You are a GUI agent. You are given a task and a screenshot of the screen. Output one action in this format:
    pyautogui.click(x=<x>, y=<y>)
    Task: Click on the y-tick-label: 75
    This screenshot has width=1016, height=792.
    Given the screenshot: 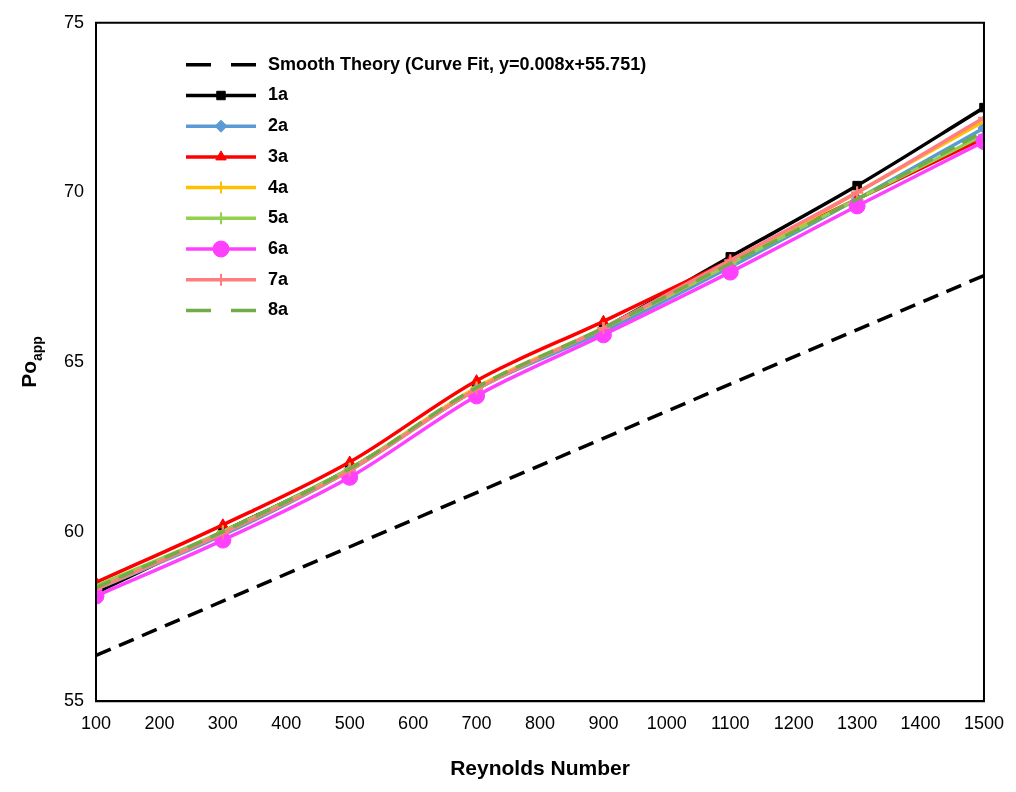 What is the action you would take?
    pyautogui.click(x=73, y=21)
    